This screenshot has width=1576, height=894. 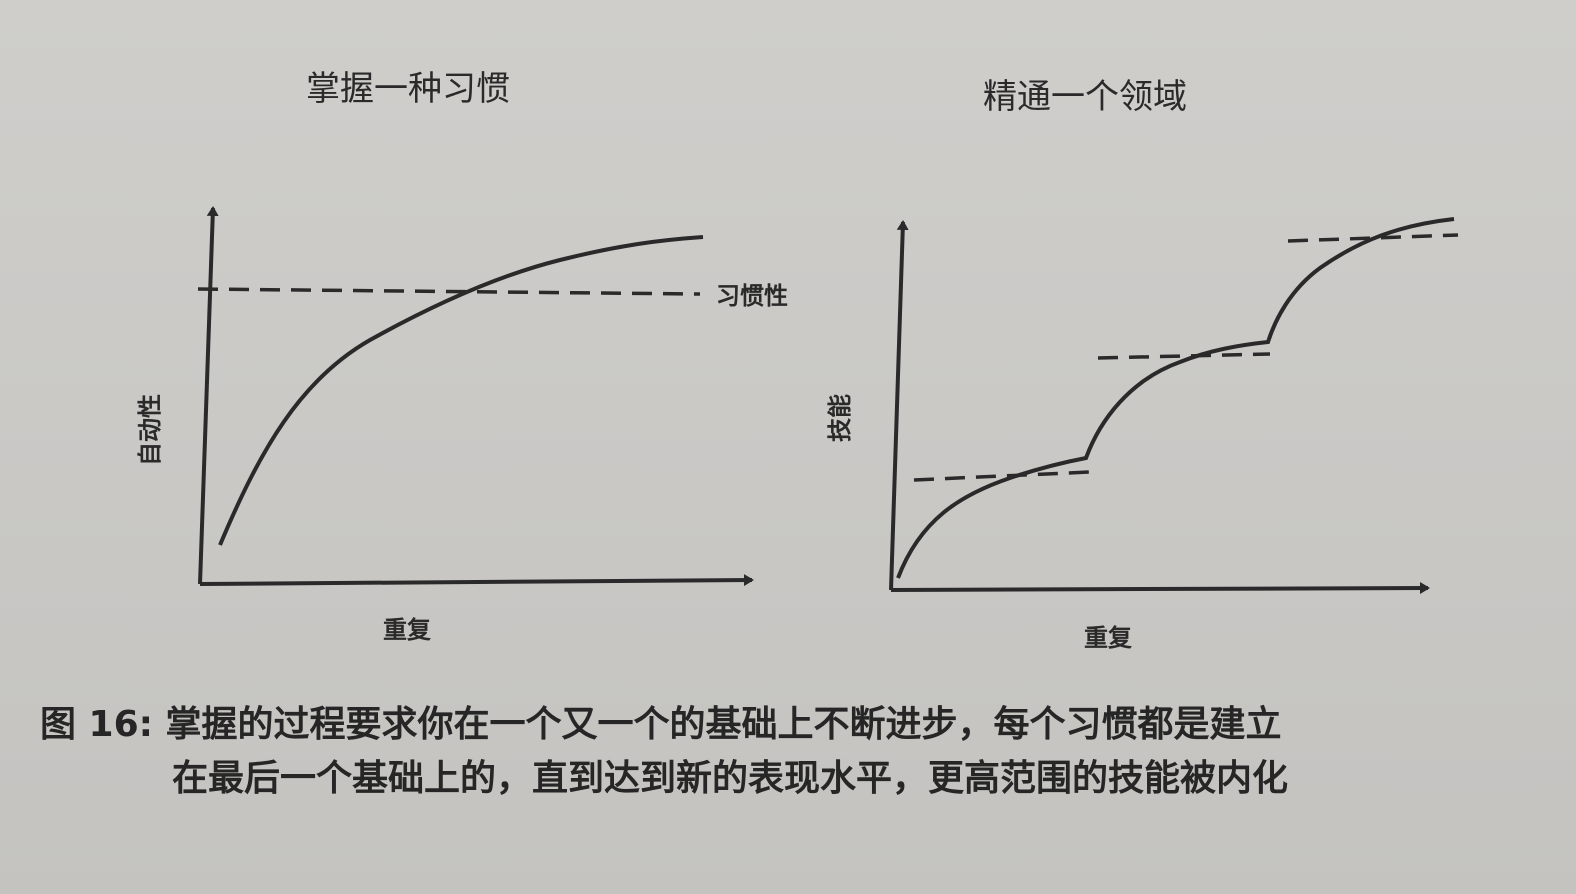 What do you see at coordinates (661, 724) in the screenshot?
I see `caption-line-1: 图 16: 掌握的过程要求你在一个又一个的基础上不断进步，每个习惯都是建立` at bounding box center [661, 724].